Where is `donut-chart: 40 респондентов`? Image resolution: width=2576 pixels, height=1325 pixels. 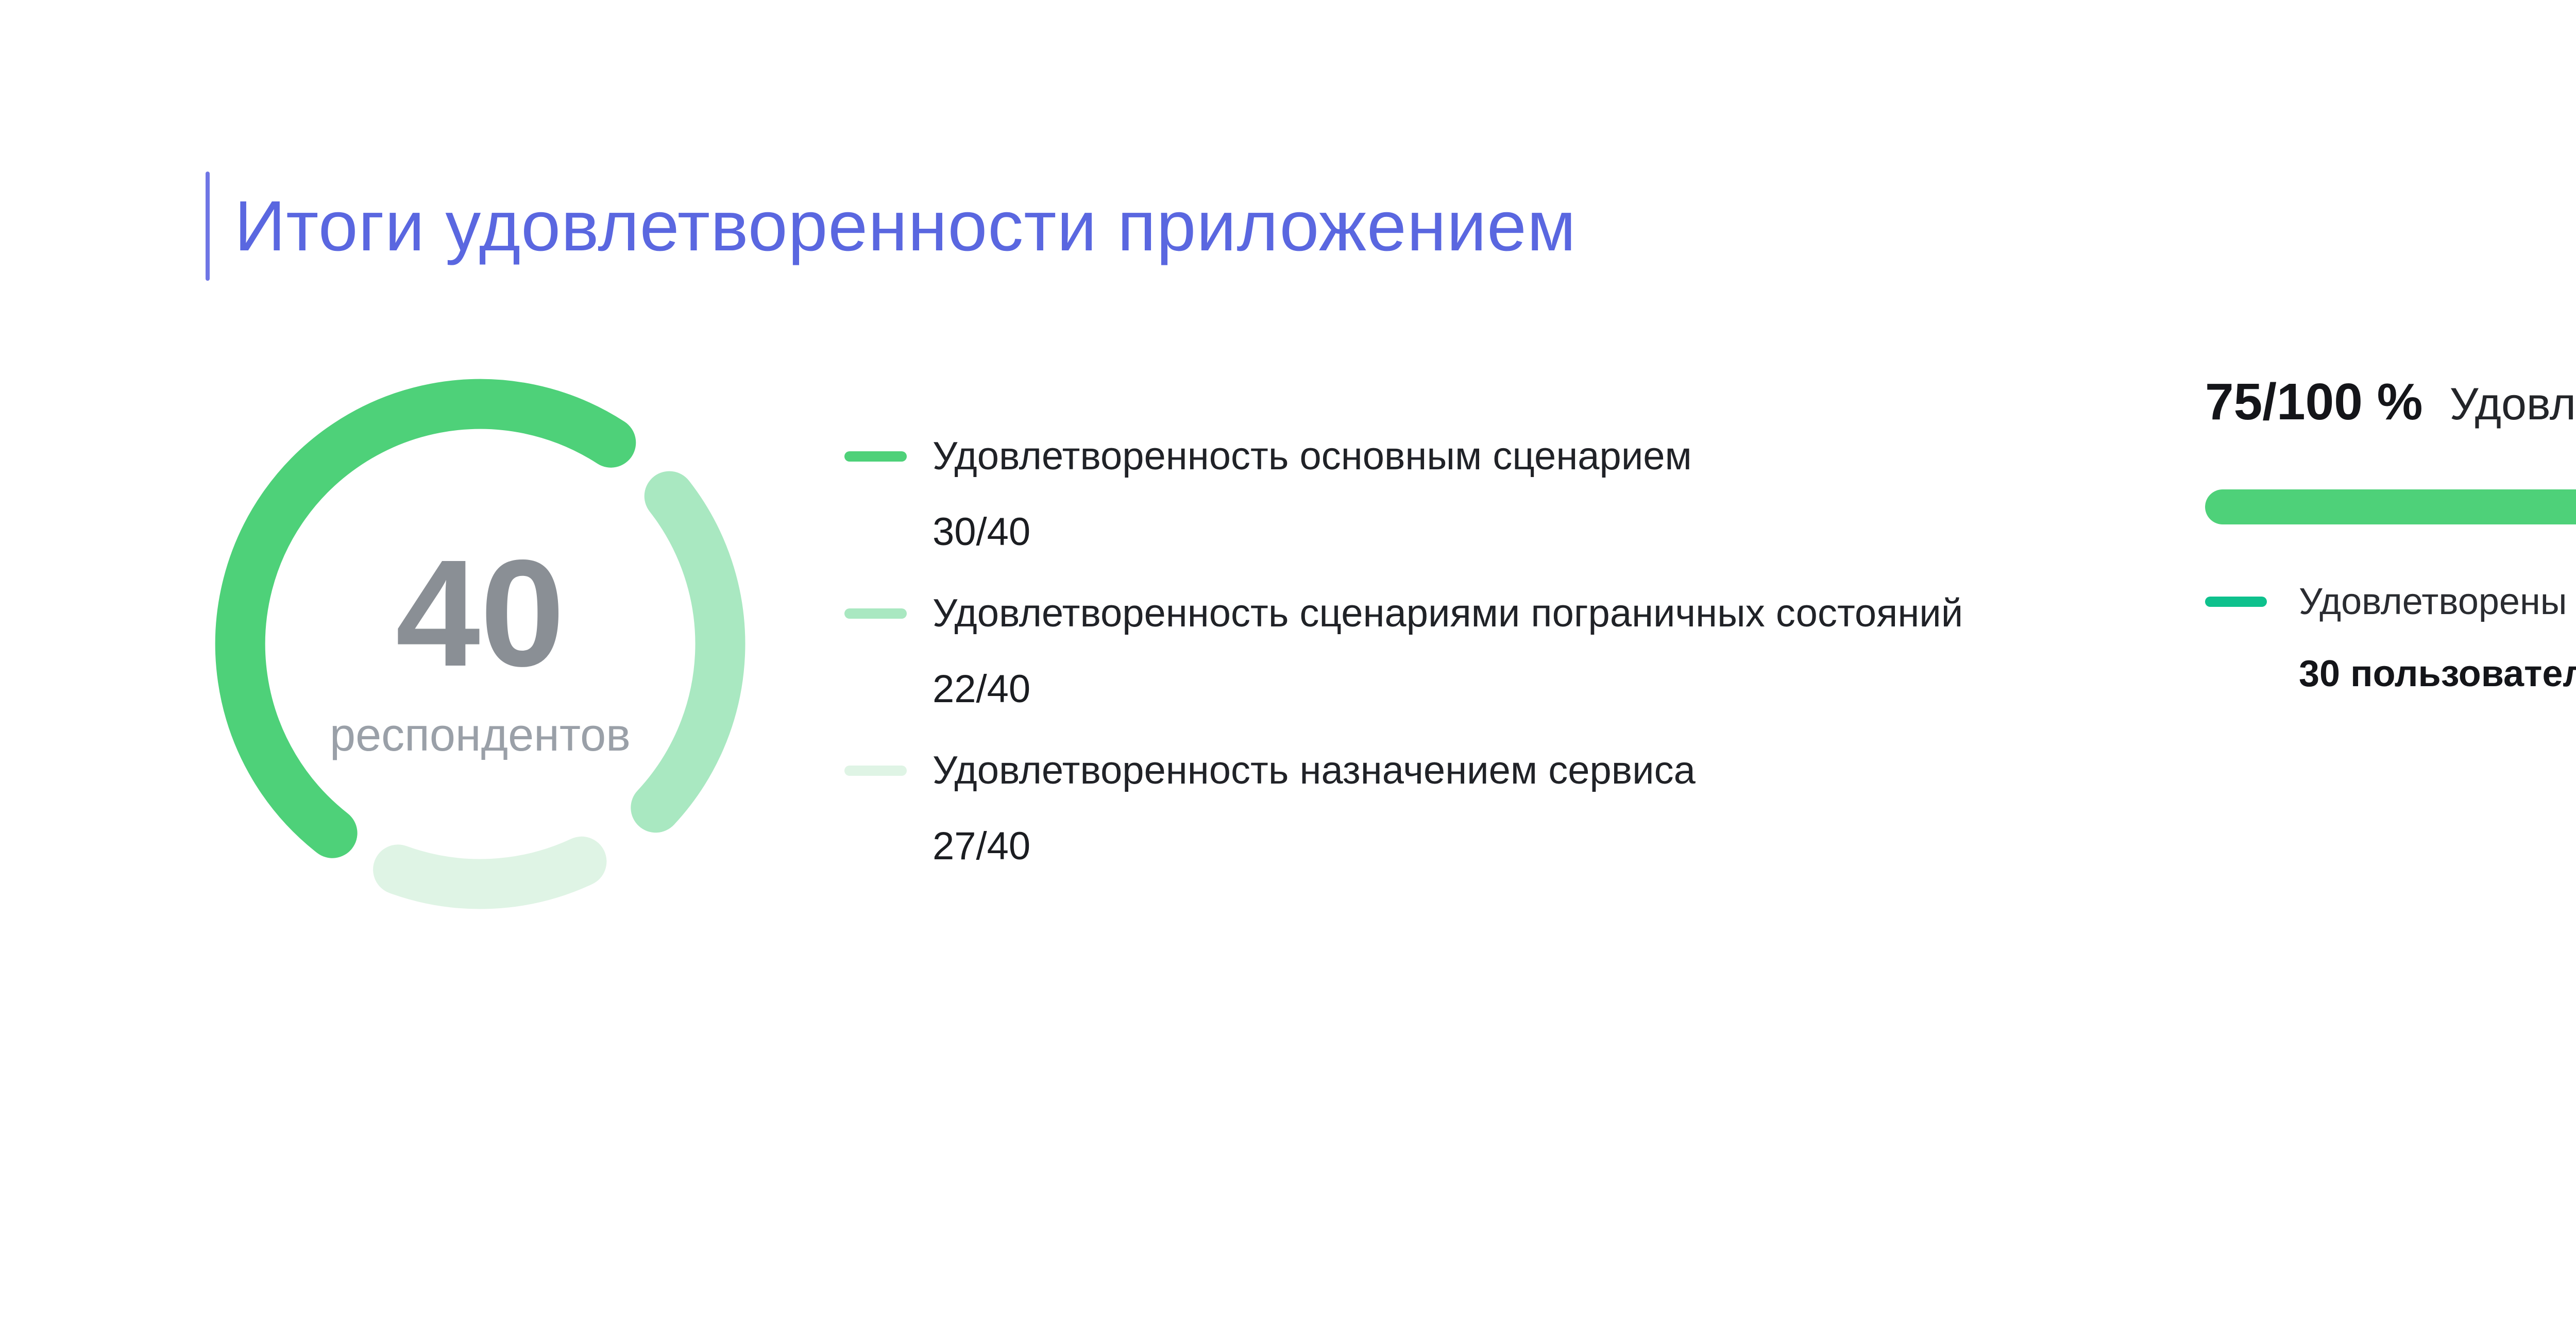 donut-chart: 40 респондентов is located at coordinates (480, 644).